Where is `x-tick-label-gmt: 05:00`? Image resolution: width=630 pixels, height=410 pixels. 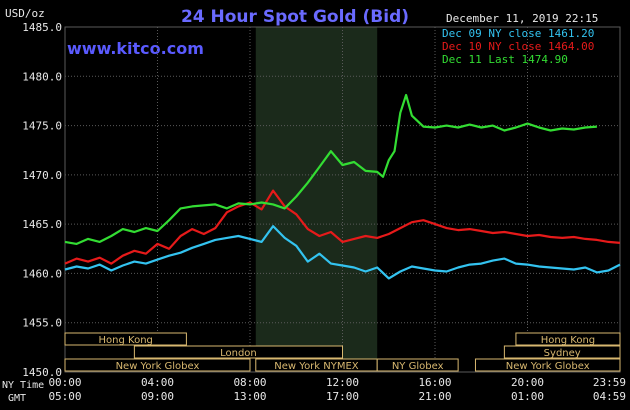 x-tick-label-gmt: 05:00 is located at coordinates (64, 396).